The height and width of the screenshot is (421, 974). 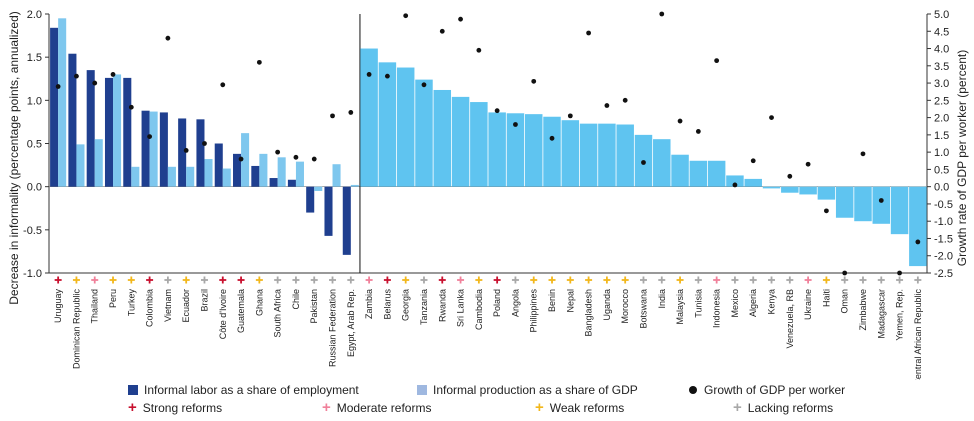 I want to click on x-tick-label-turkey: Turkey, so click(x=131, y=303).